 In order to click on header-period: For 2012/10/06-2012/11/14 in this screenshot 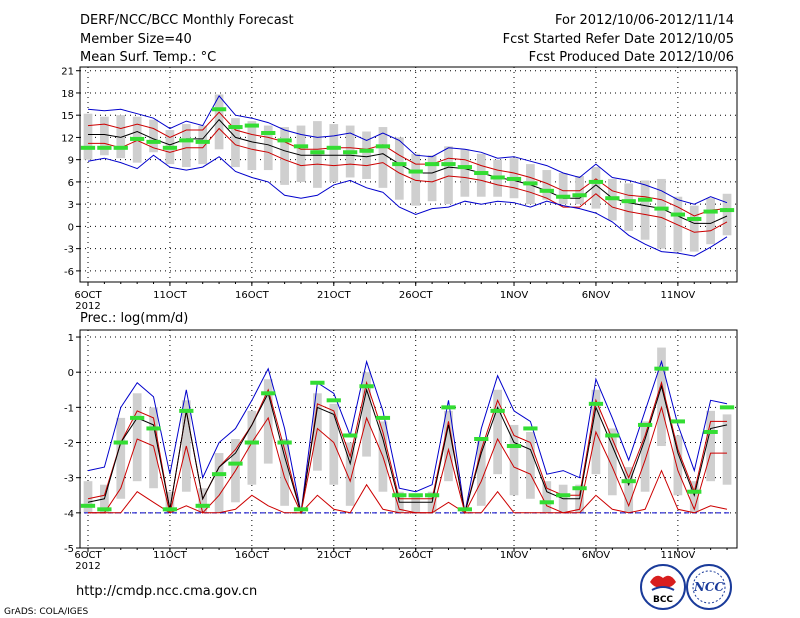, I will do `click(644, 20)`.